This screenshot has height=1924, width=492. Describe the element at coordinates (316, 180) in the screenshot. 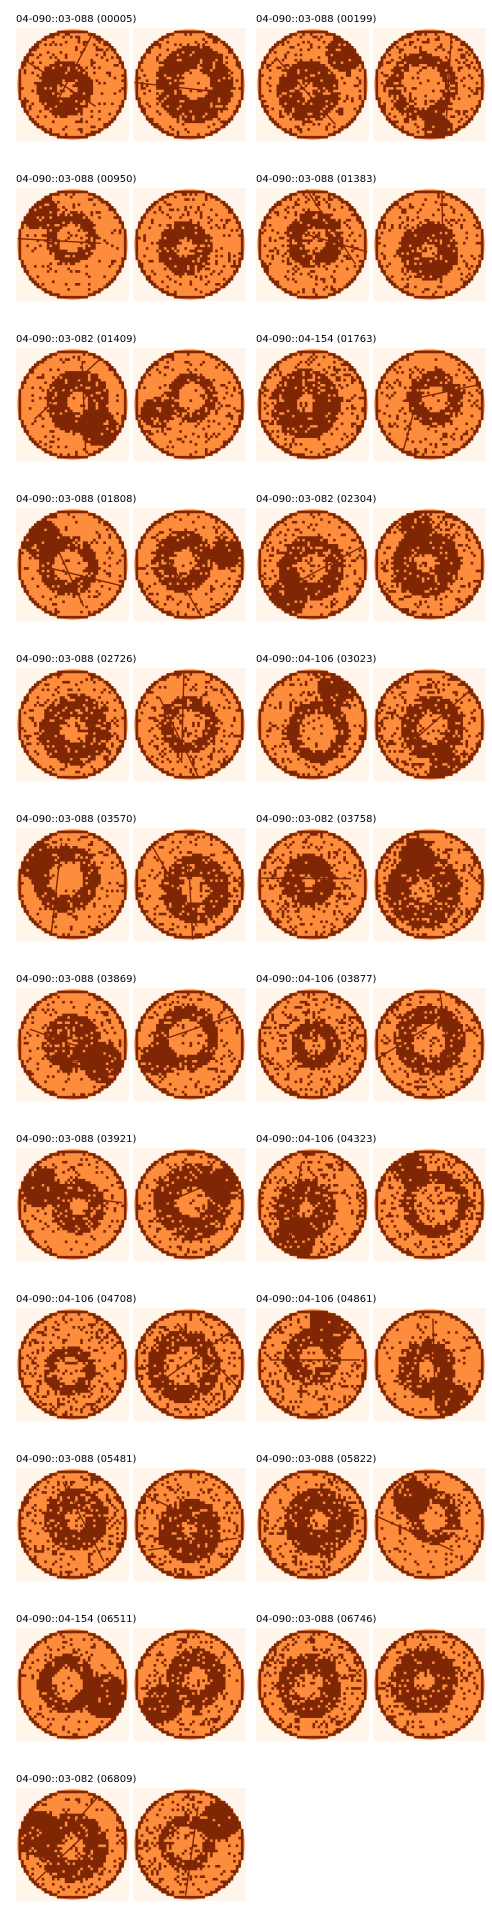

I see `panel-title: 04-090::03-088 (01383)` at that location.